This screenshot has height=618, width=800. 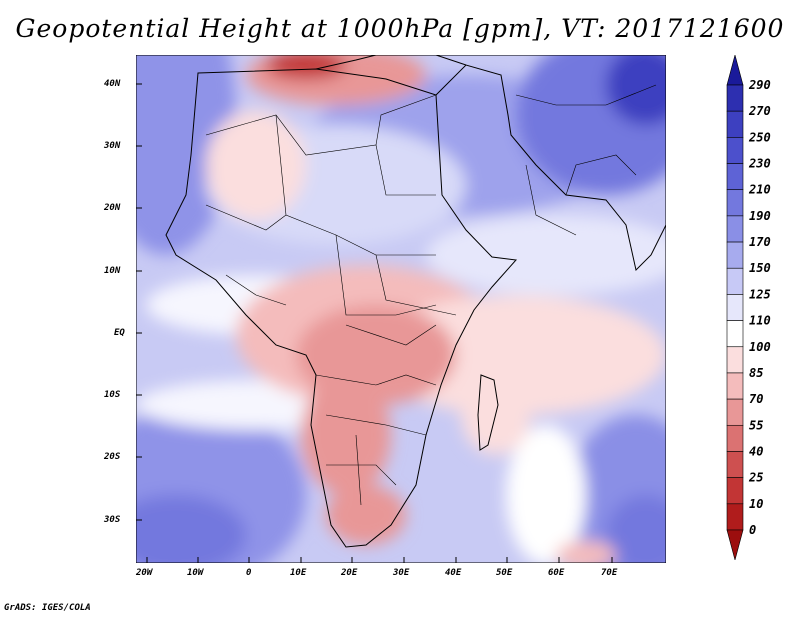 I want to click on colorbar-label: 25, so click(x=755, y=478).